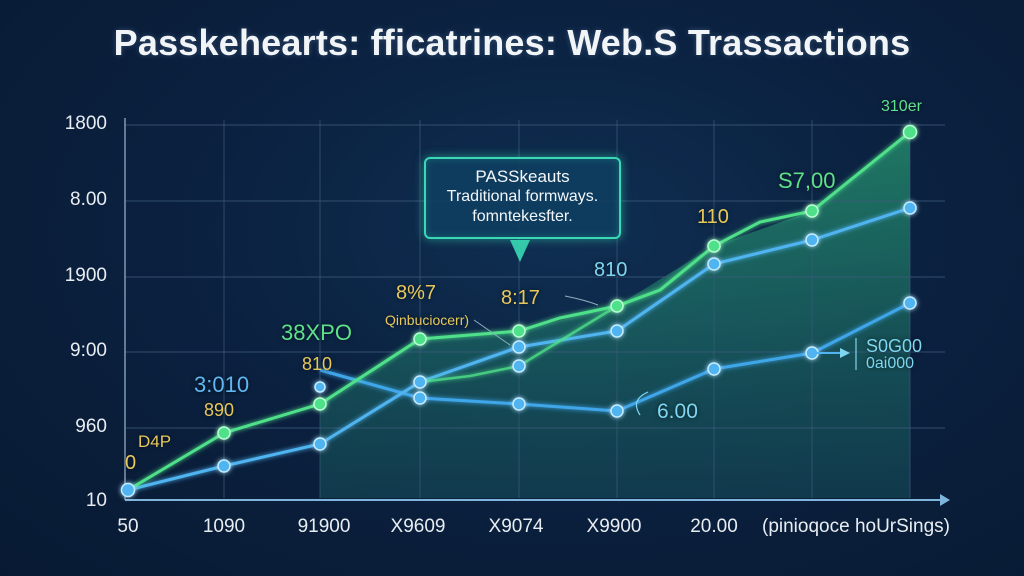  What do you see at coordinates (677, 411) in the screenshot?
I see `data-label: 6.00` at bounding box center [677, 411].